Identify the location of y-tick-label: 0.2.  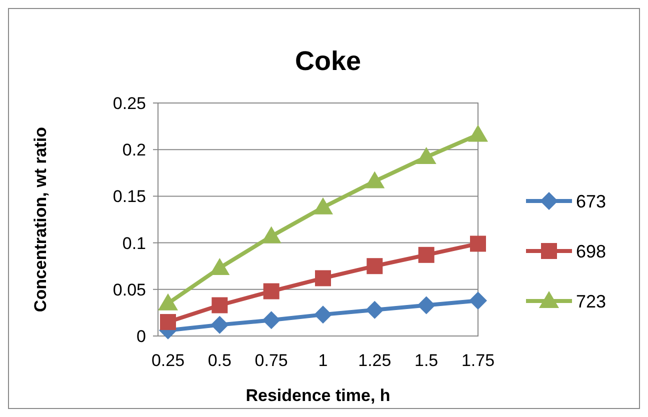
(134, 150).